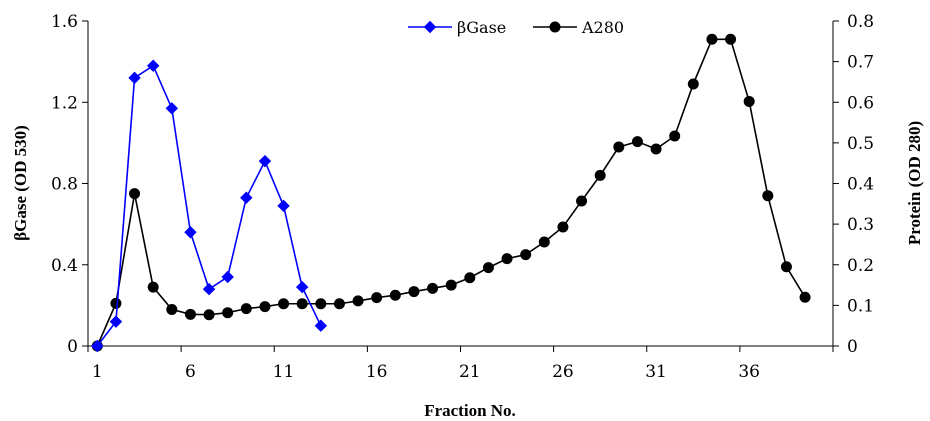  Describe the element at coordinates (749, 372) in the screenshot. I see `x-tick-label: 36` at that location.